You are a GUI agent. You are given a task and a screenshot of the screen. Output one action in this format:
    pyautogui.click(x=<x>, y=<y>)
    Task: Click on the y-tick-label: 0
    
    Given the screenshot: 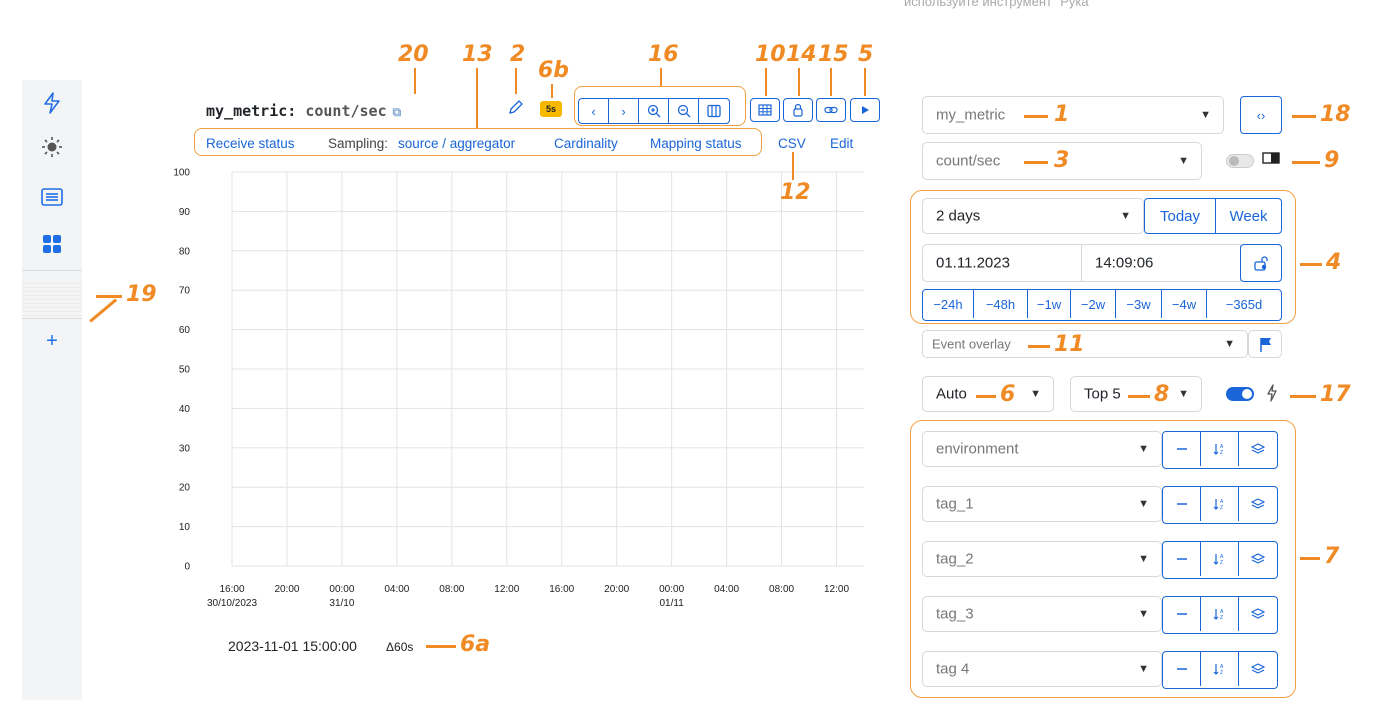 What is the action you would take?
    pyautogui.click(x=187, y=567)
    